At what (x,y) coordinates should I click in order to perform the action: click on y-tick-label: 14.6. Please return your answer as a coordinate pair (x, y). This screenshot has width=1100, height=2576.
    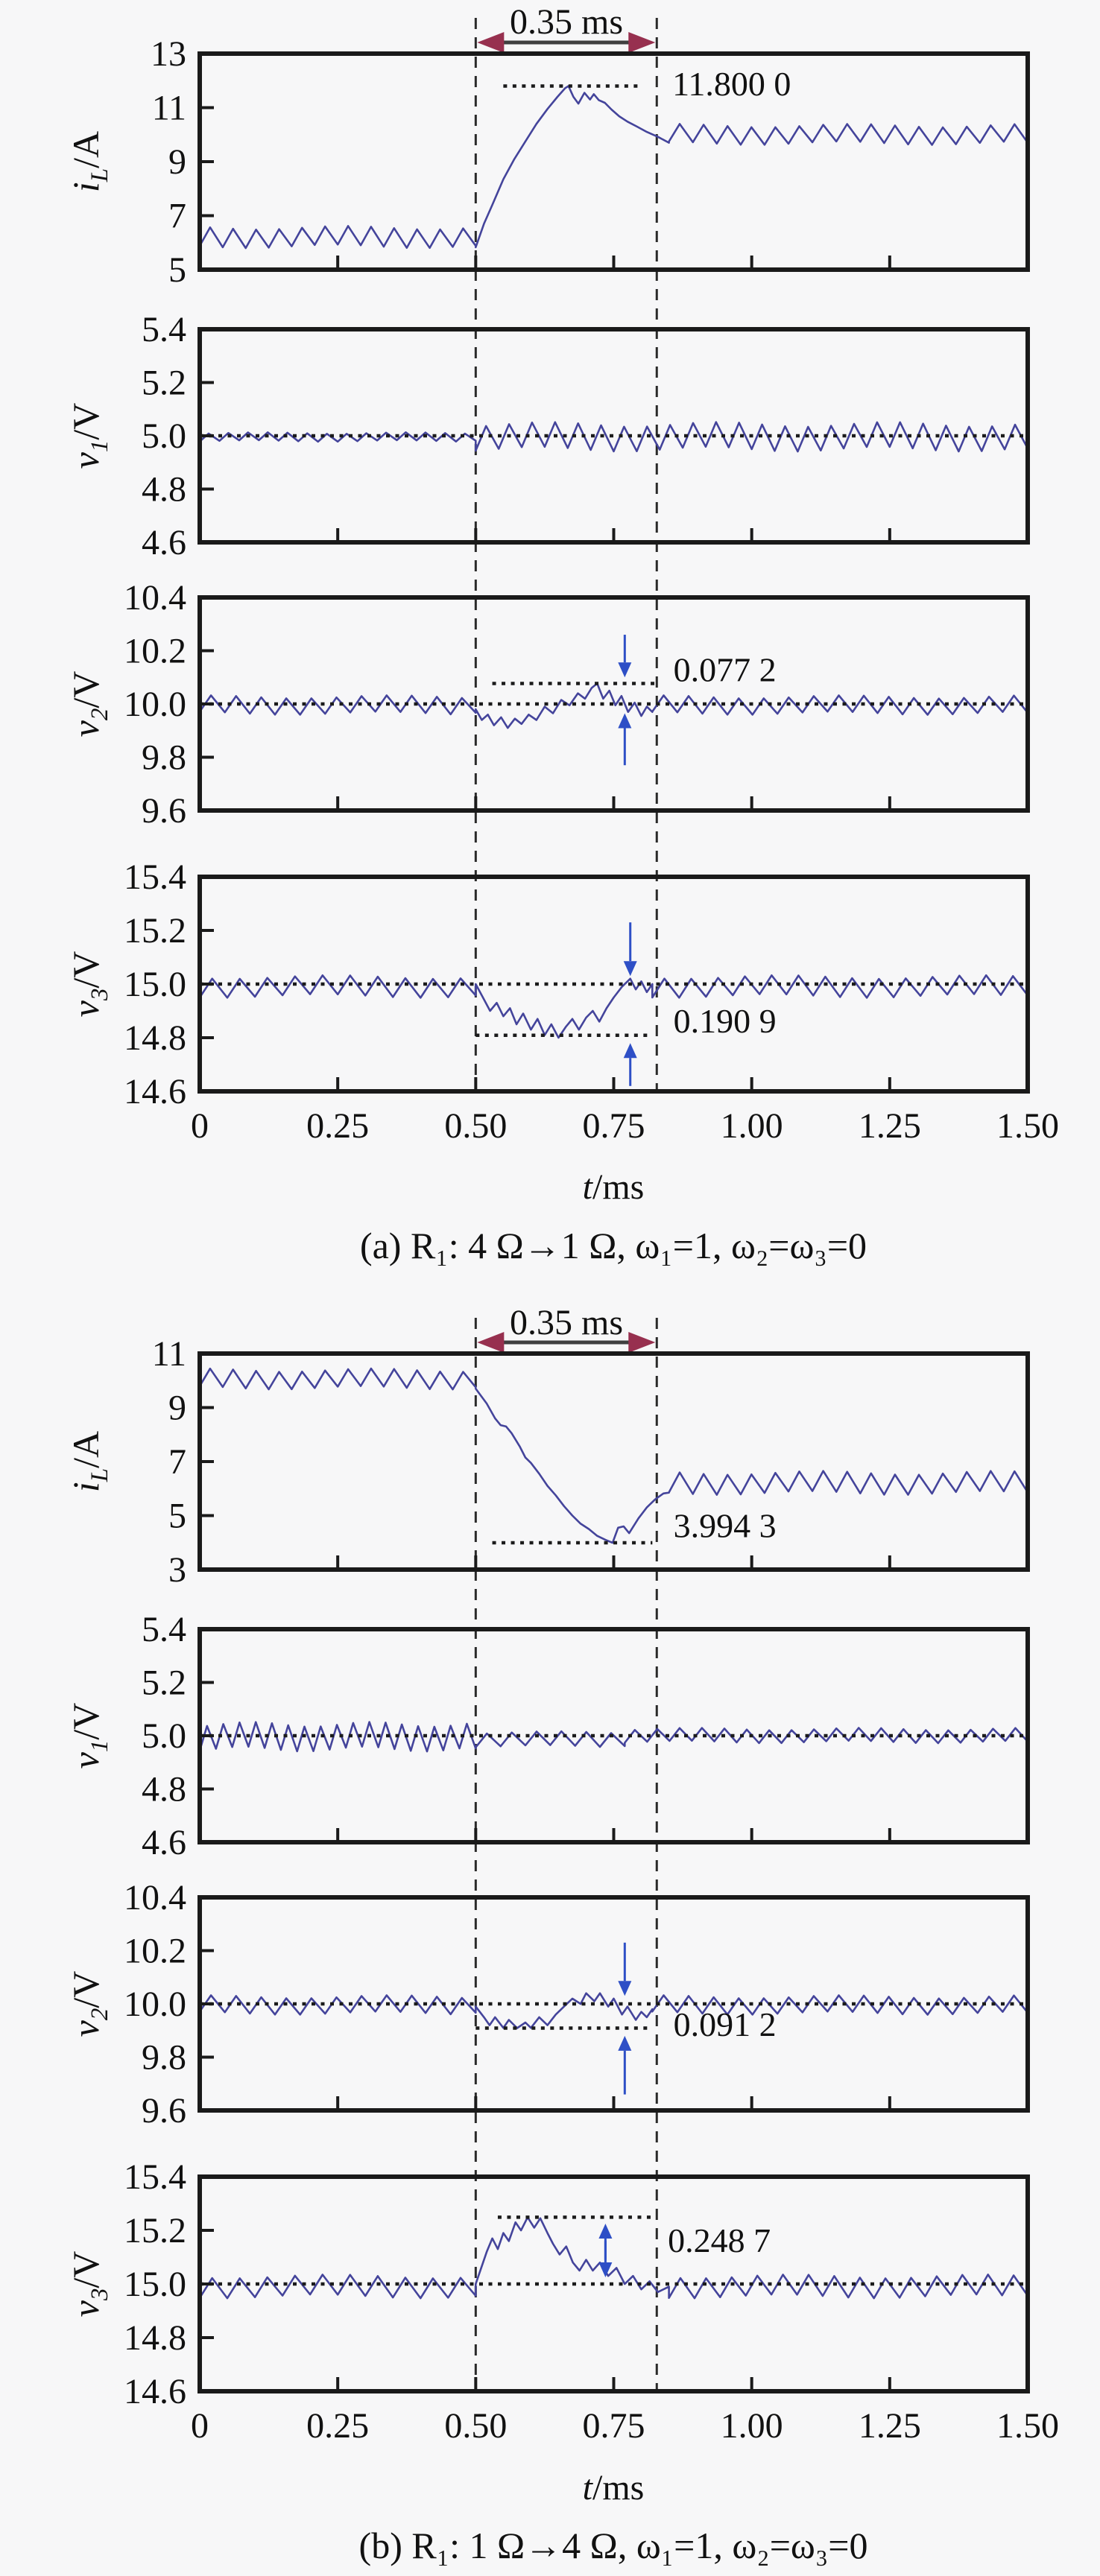
    Looking at the image, I should click on (155, 2392).